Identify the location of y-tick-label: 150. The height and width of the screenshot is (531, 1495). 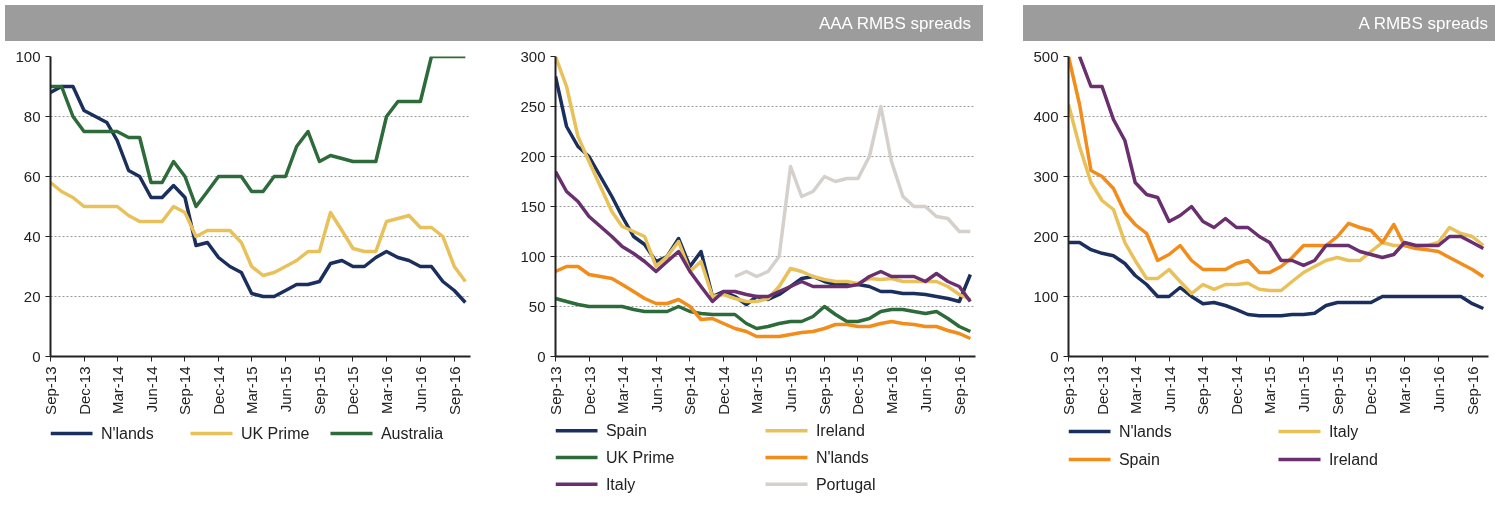
(533, 206).